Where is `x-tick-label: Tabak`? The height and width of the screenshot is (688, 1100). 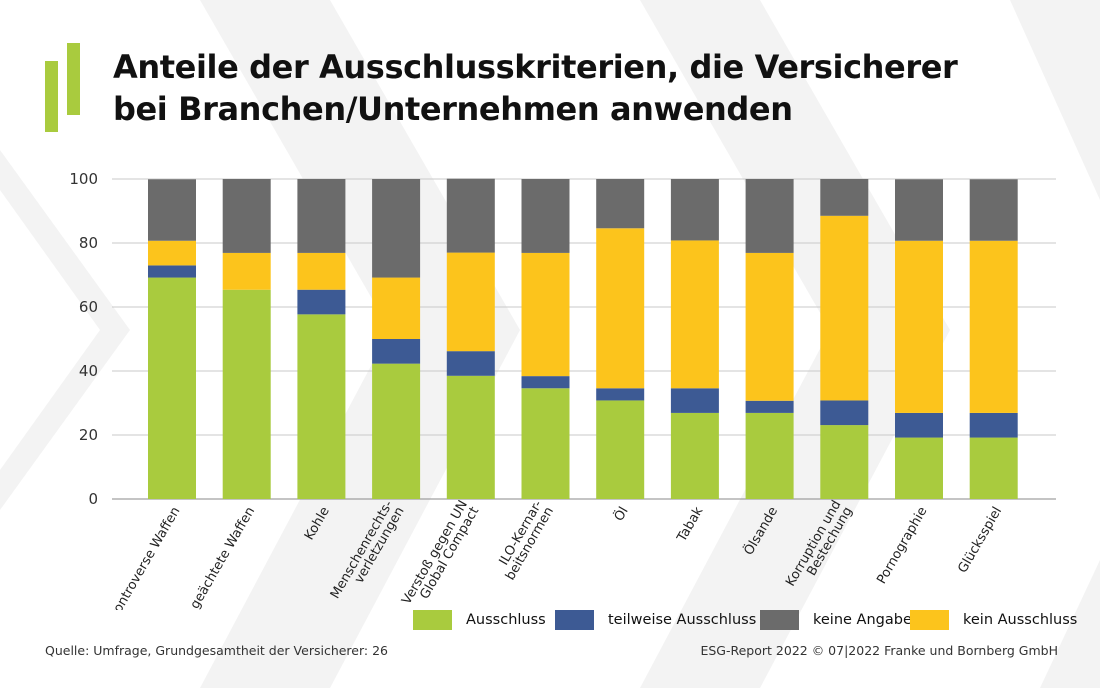 x-tick-label: Tabak is located at coordinates (690, 524).